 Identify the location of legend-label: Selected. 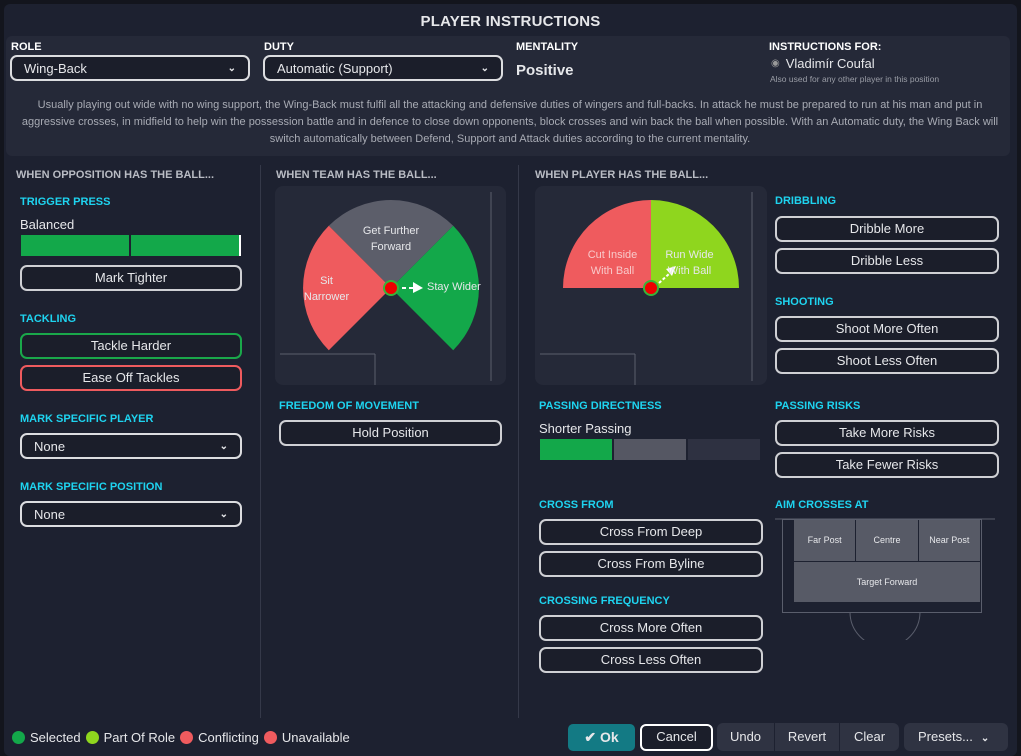
(55, 737).